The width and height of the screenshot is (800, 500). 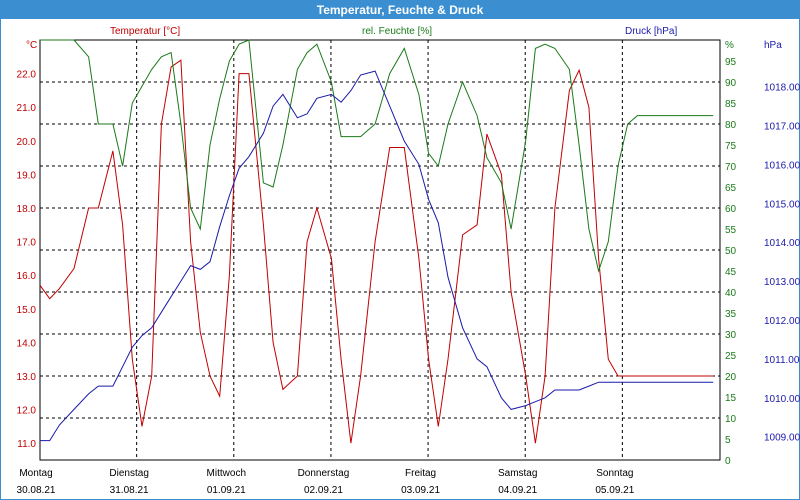 What do you see at coordinates (27, 243) in the screenshot?
I see `tick-label-left: 17.0` at bounding box center [27, 243].